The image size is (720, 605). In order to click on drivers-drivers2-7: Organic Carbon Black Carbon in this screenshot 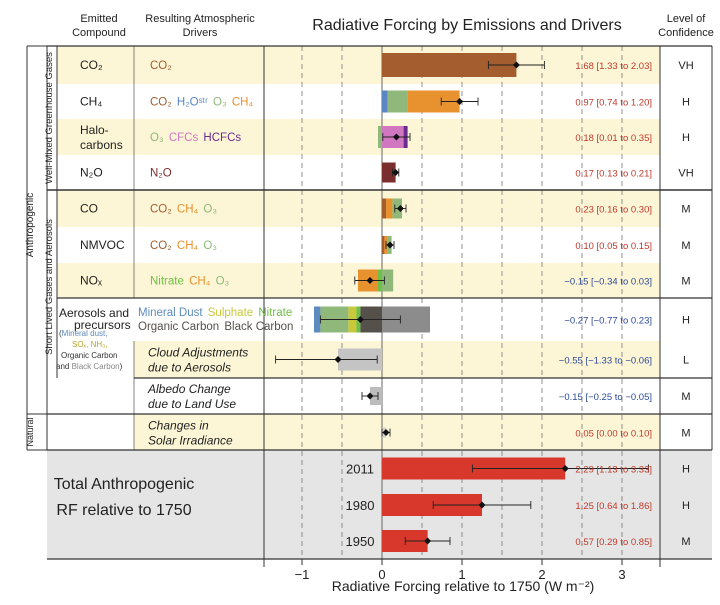, I will do `click(215, 327)`.